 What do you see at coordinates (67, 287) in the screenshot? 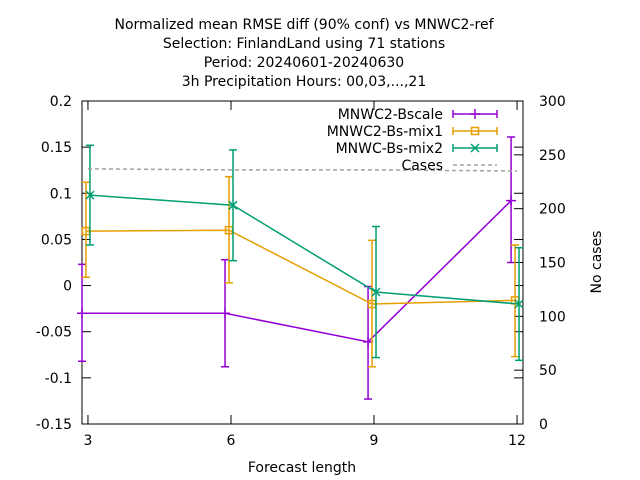
I see `y-tick-label: 0` at bounding box center [67, 287].